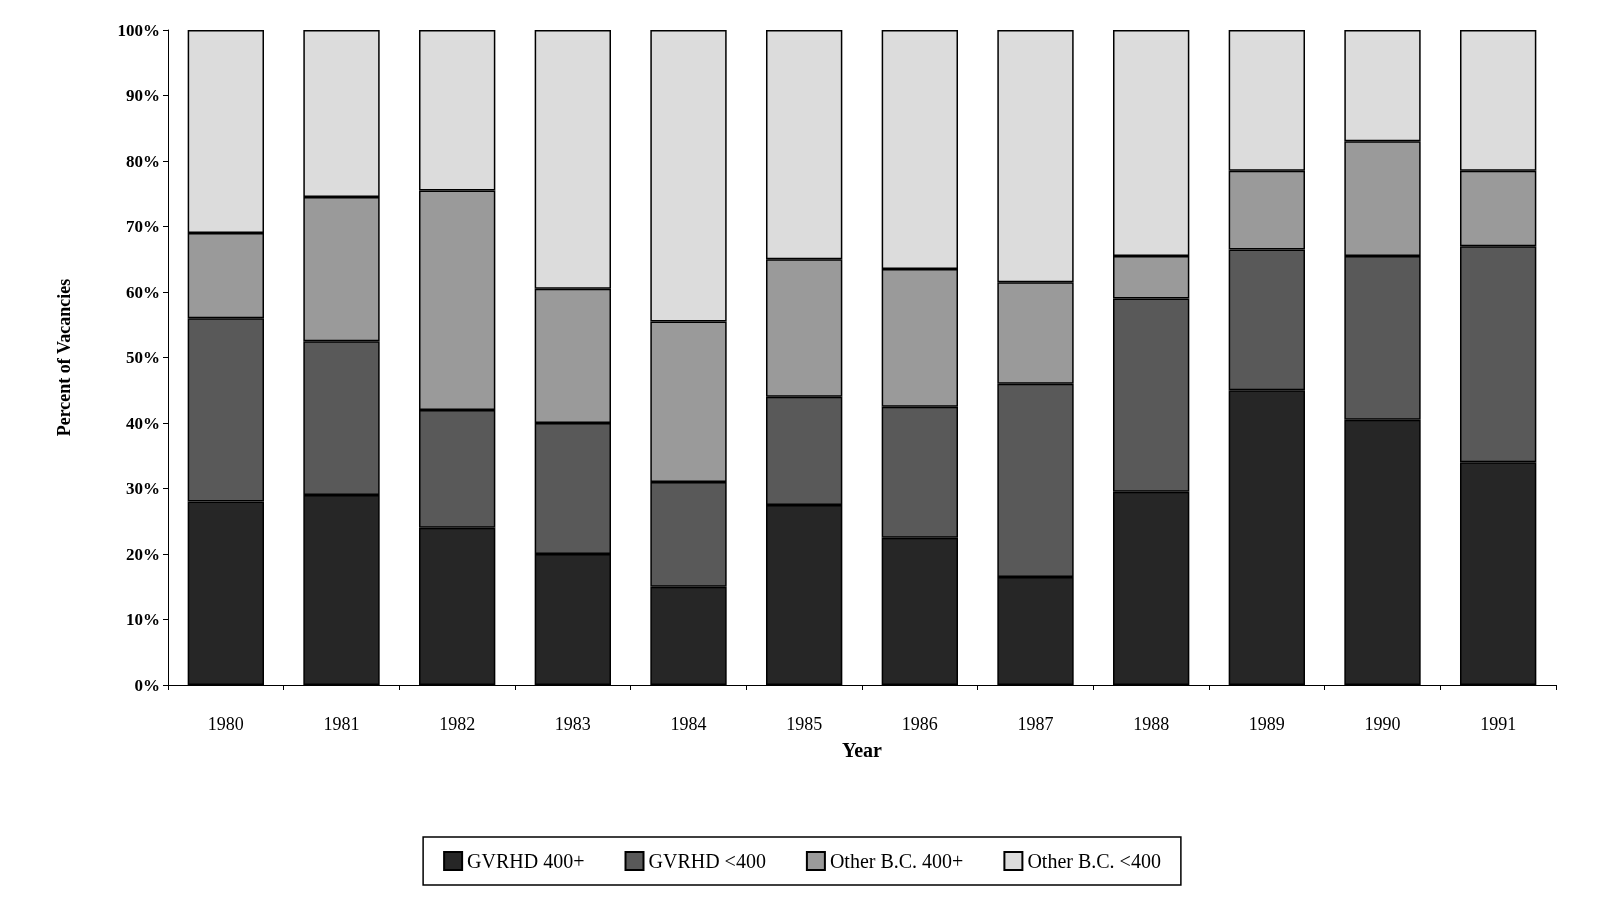 The width and height of the screenshot is (1604, 898). What do you see at coordinates (138, 30) in the screenshot?
I see `y-tick-label: 100%` at bounding box center [138, 30].